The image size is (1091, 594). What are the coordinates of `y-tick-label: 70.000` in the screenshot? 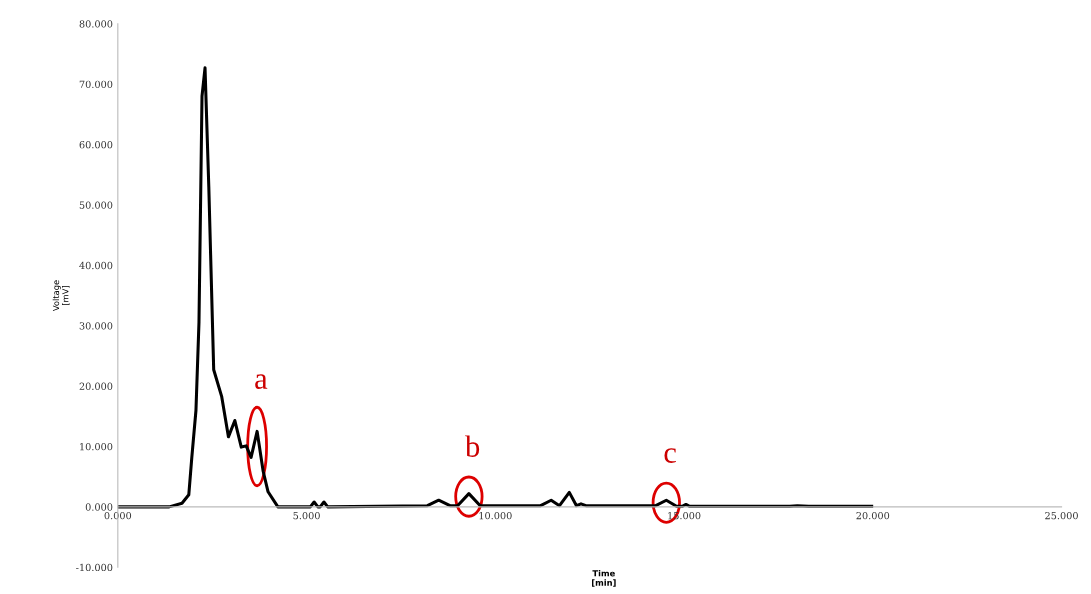 It's located at (96, 84).